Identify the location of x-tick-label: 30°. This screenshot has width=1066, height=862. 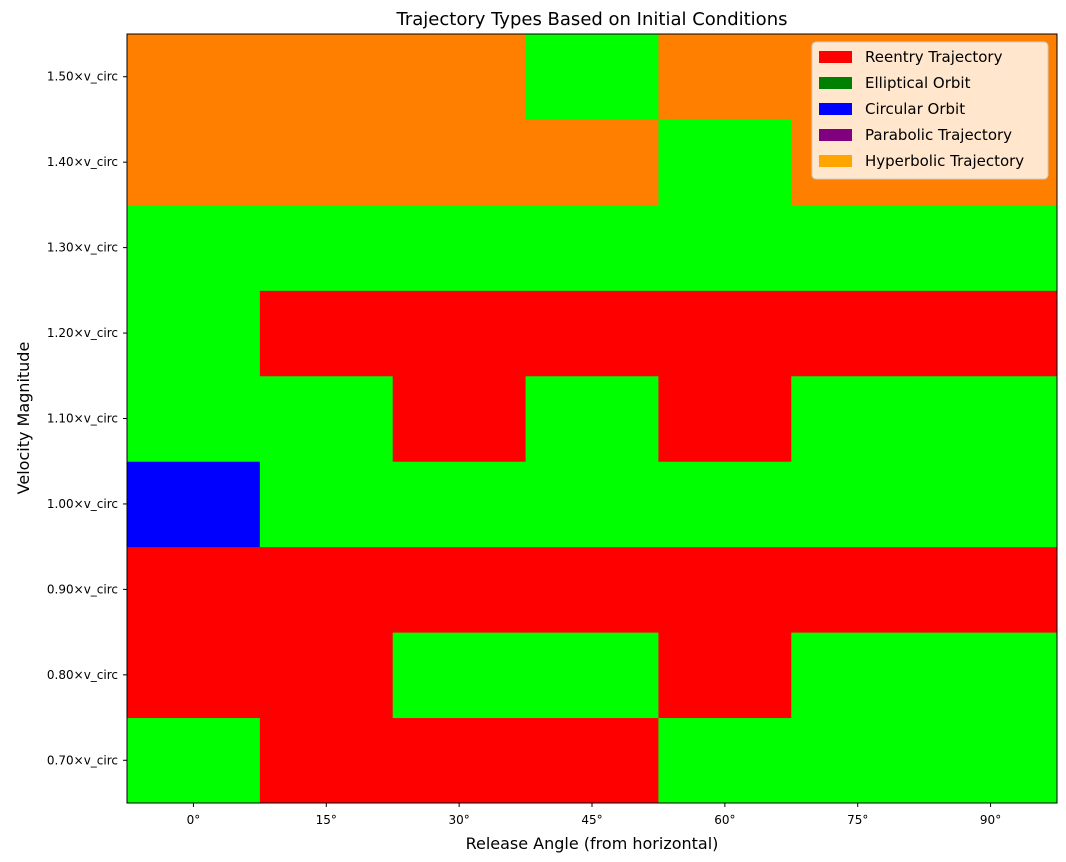
(459, 820).